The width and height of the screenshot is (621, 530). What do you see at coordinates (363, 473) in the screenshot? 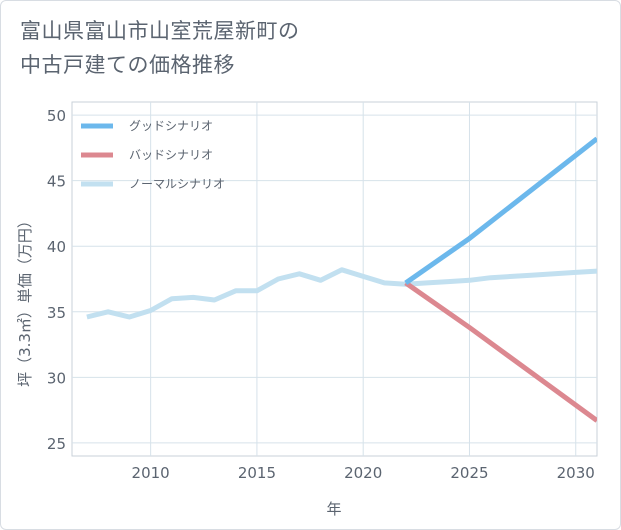
I see `x-tick-label: 2020` at bounding box center [363, 473].